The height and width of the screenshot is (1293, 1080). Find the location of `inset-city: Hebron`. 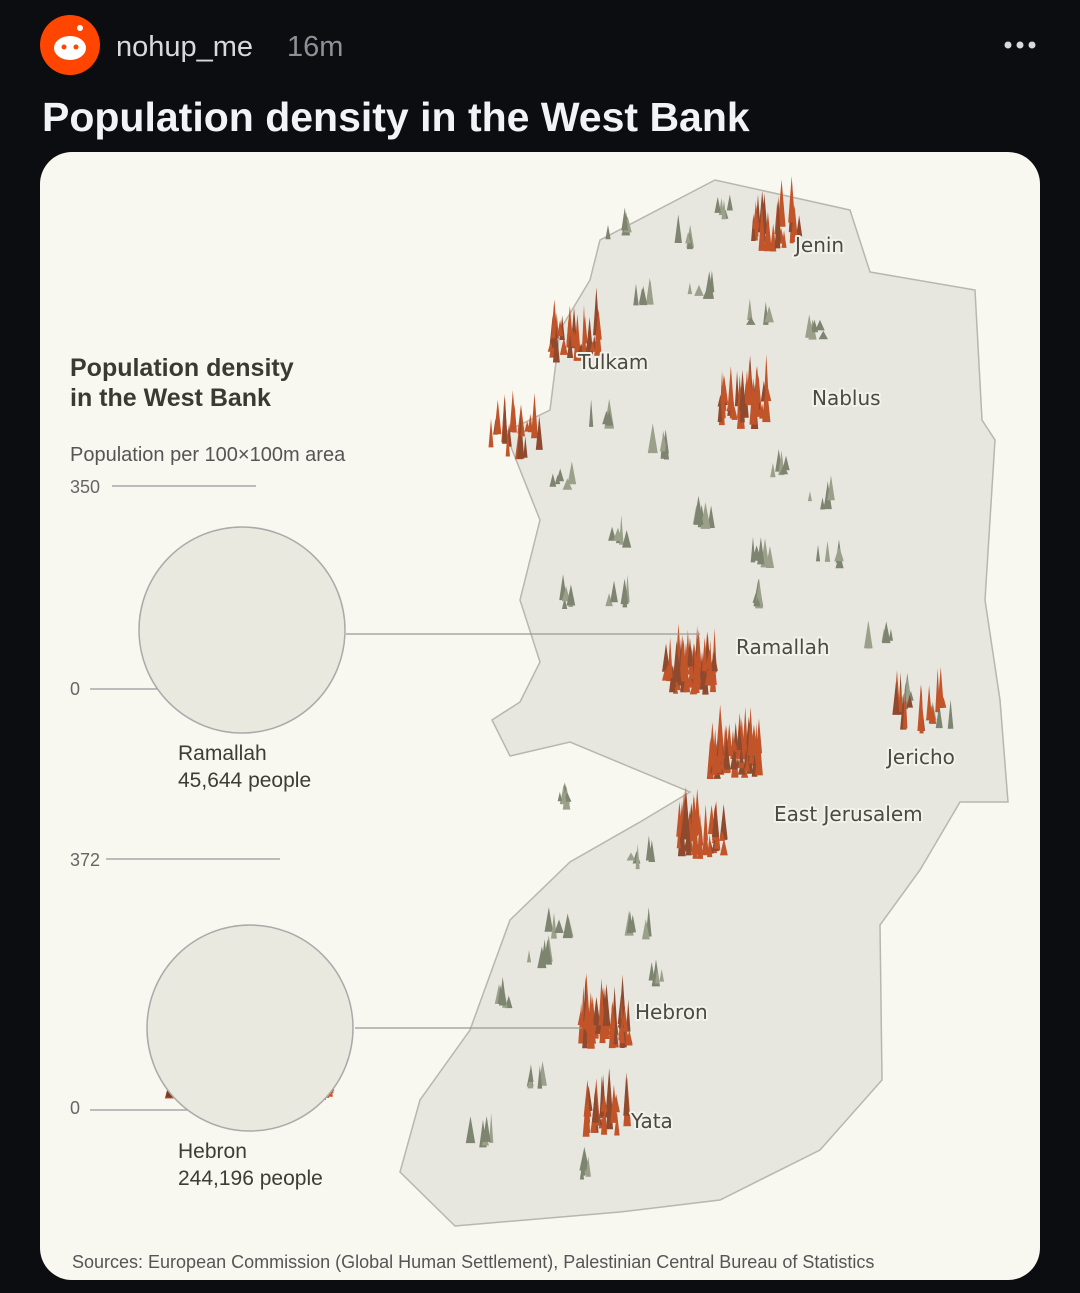

inset-city: Hebron is located at coordinates (212, 1151).